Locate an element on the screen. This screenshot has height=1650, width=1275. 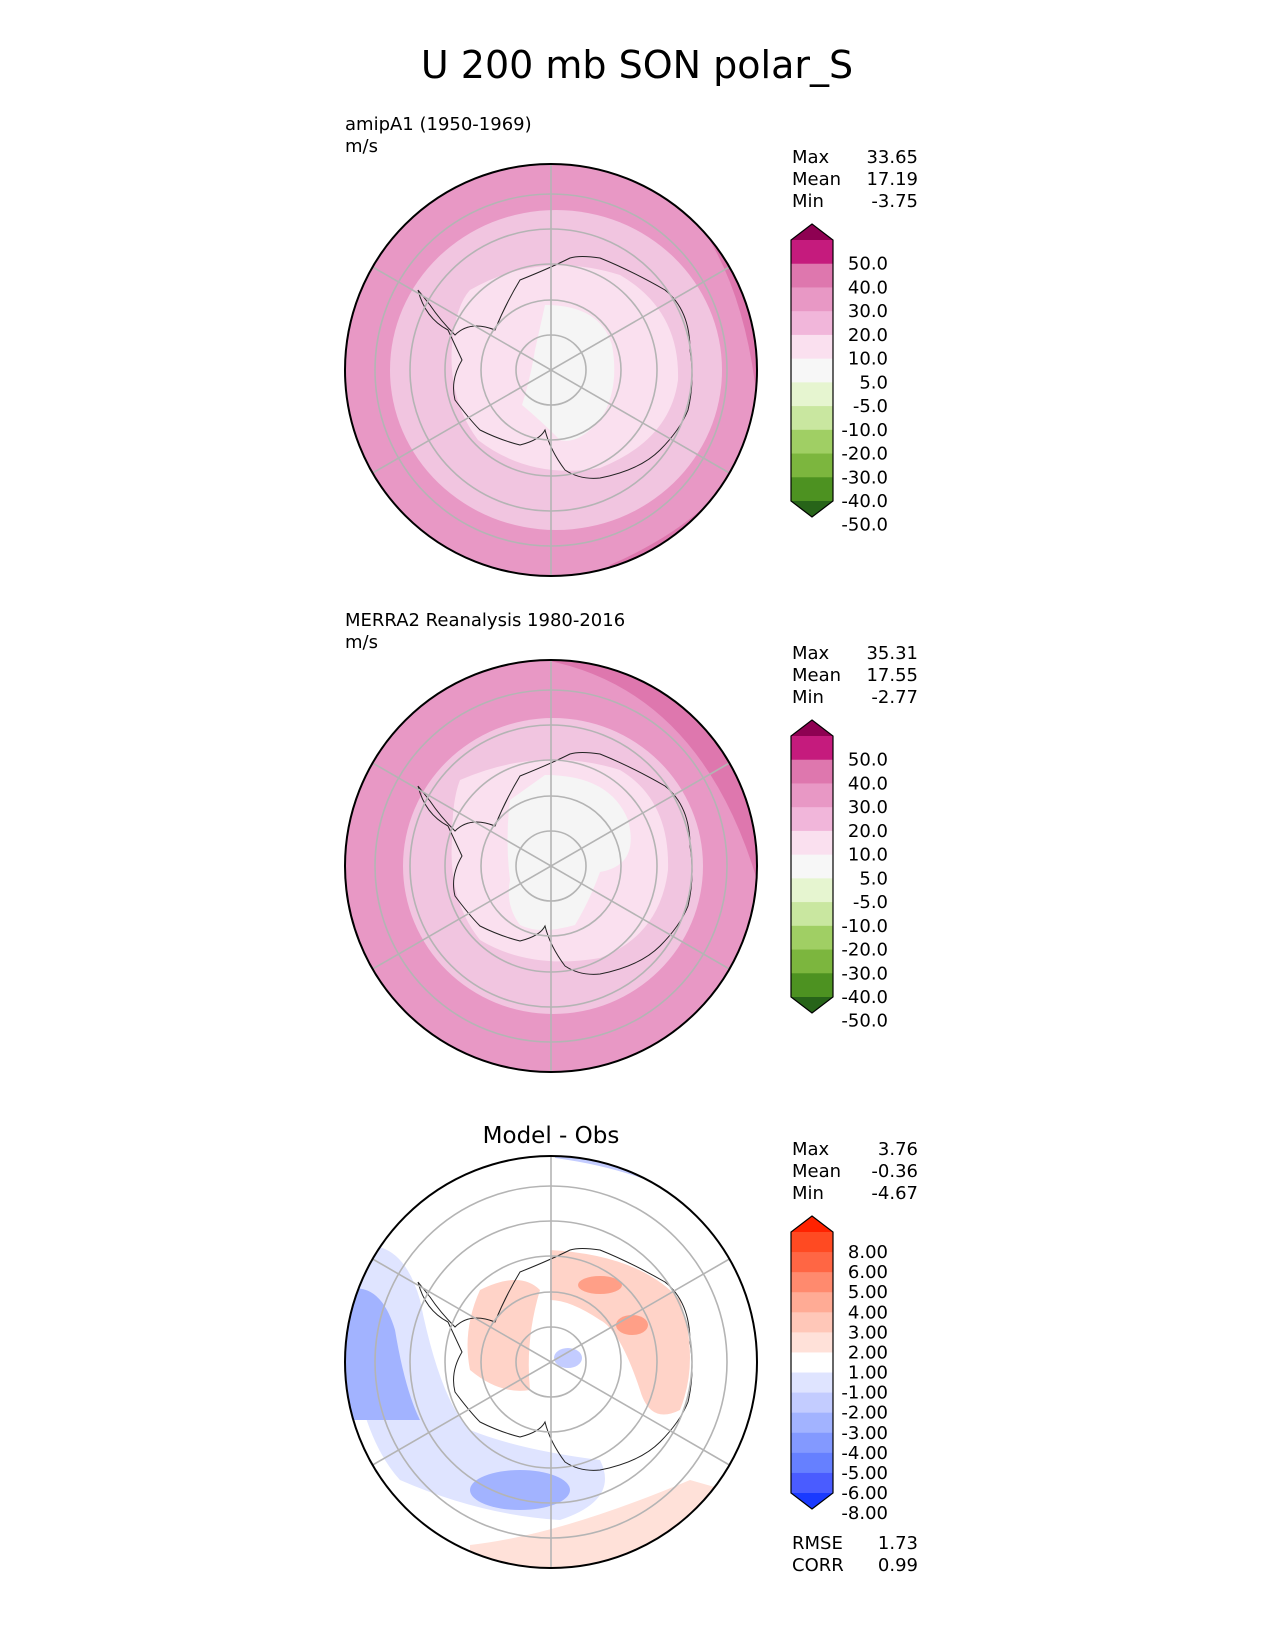
panel-obs: MERRA2 Reanalysis 1980-2016 m/s Max is located at coordinates (631, 841).